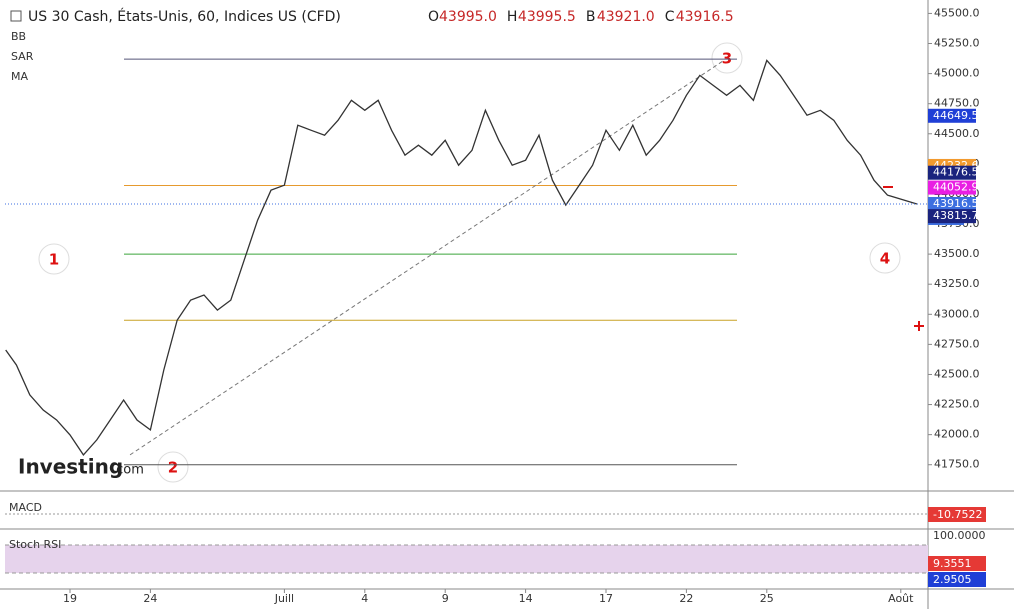 This screenshot has height=609, width=1014. I want to click on y-tick-label: 41750.0, so click(957, 464).